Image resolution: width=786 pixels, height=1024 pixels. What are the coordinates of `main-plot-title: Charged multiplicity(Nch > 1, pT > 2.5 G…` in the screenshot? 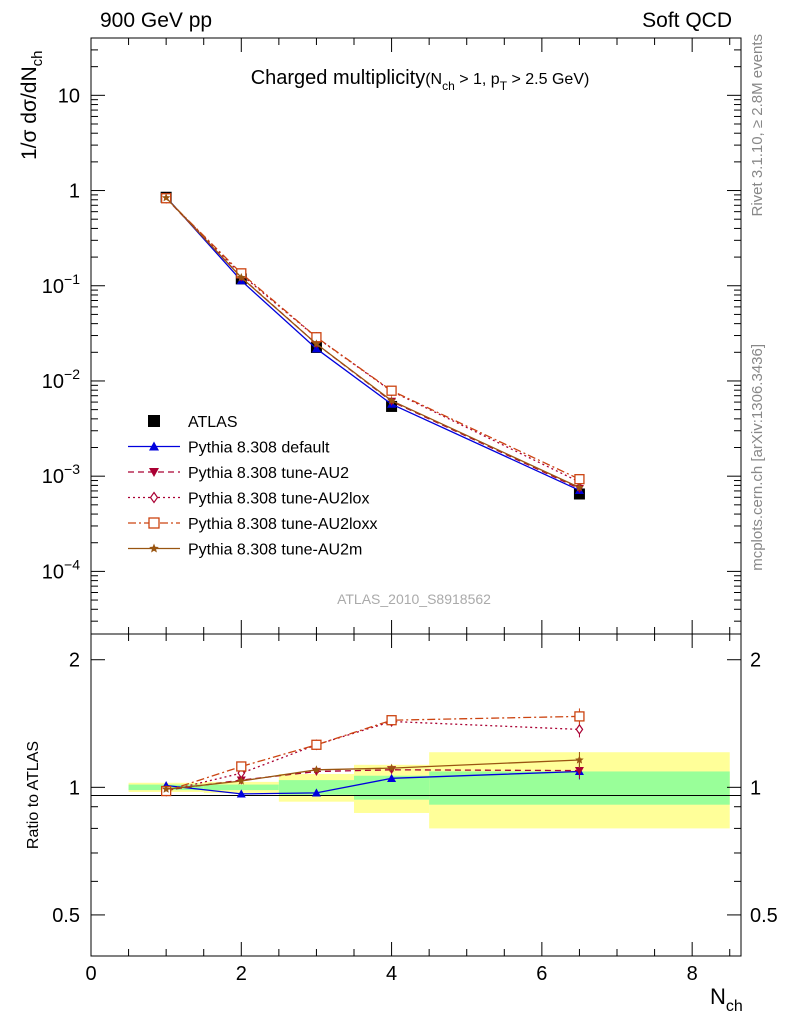 It's located at (420, 80).